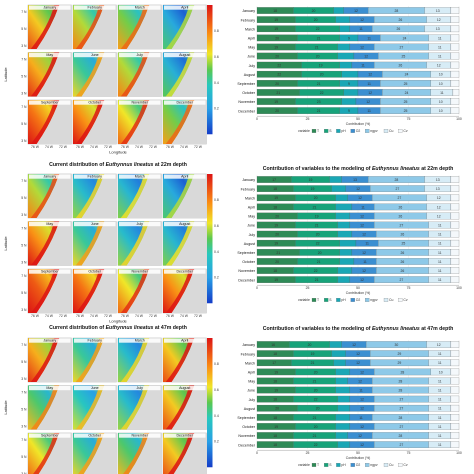  What do you see at coordinates (358, 124) in the screenshot?
I see `x-axis-label: Contribution (%)` at bounding box center [358, 124].